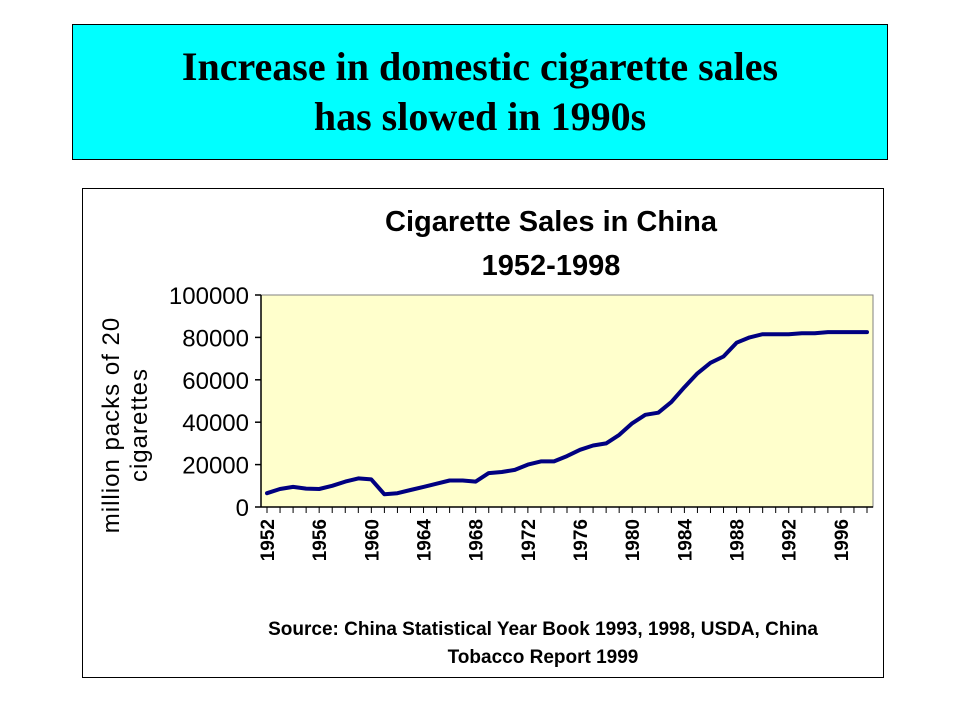 The image size is (960, 720). I want to click on data-point-1987, so click(724, 356).